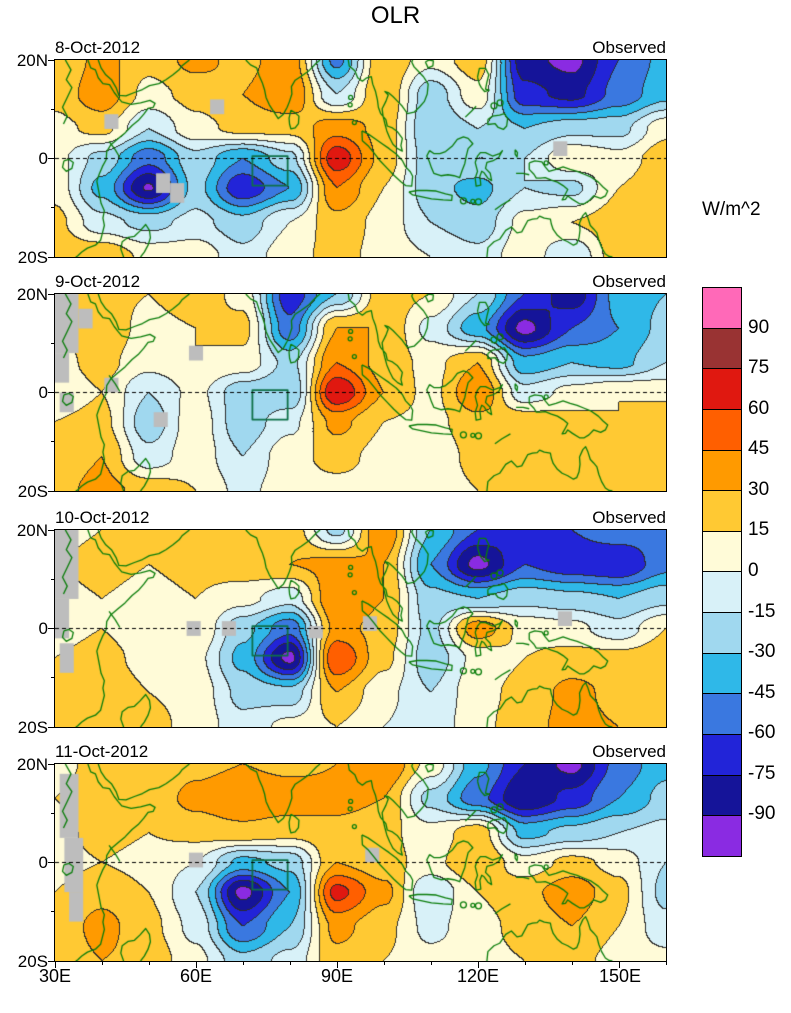 The image size is (791, 1013). I want to click on panel-date-label: 10-Oct-2012, so click(102, 517).